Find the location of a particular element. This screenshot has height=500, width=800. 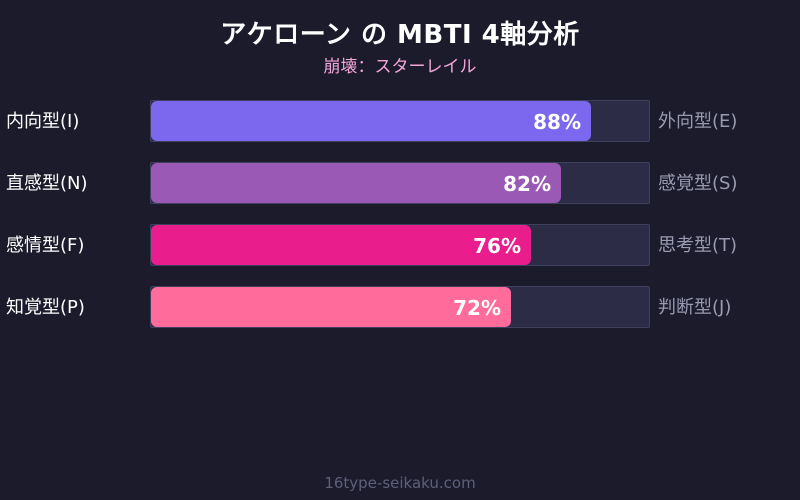

site-watermark: 16type-seikaku.com is located at coordinates (400, 483).